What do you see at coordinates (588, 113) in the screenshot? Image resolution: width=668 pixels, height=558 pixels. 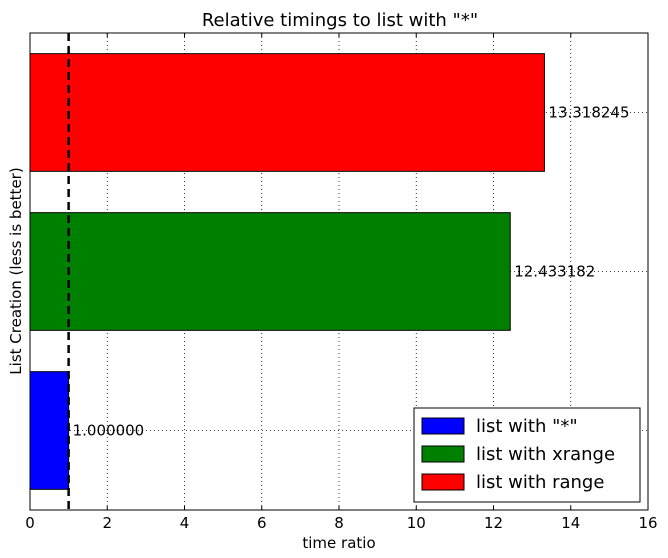 I see `bar-value-label: 13.318245` at bounding box center [588, 113].